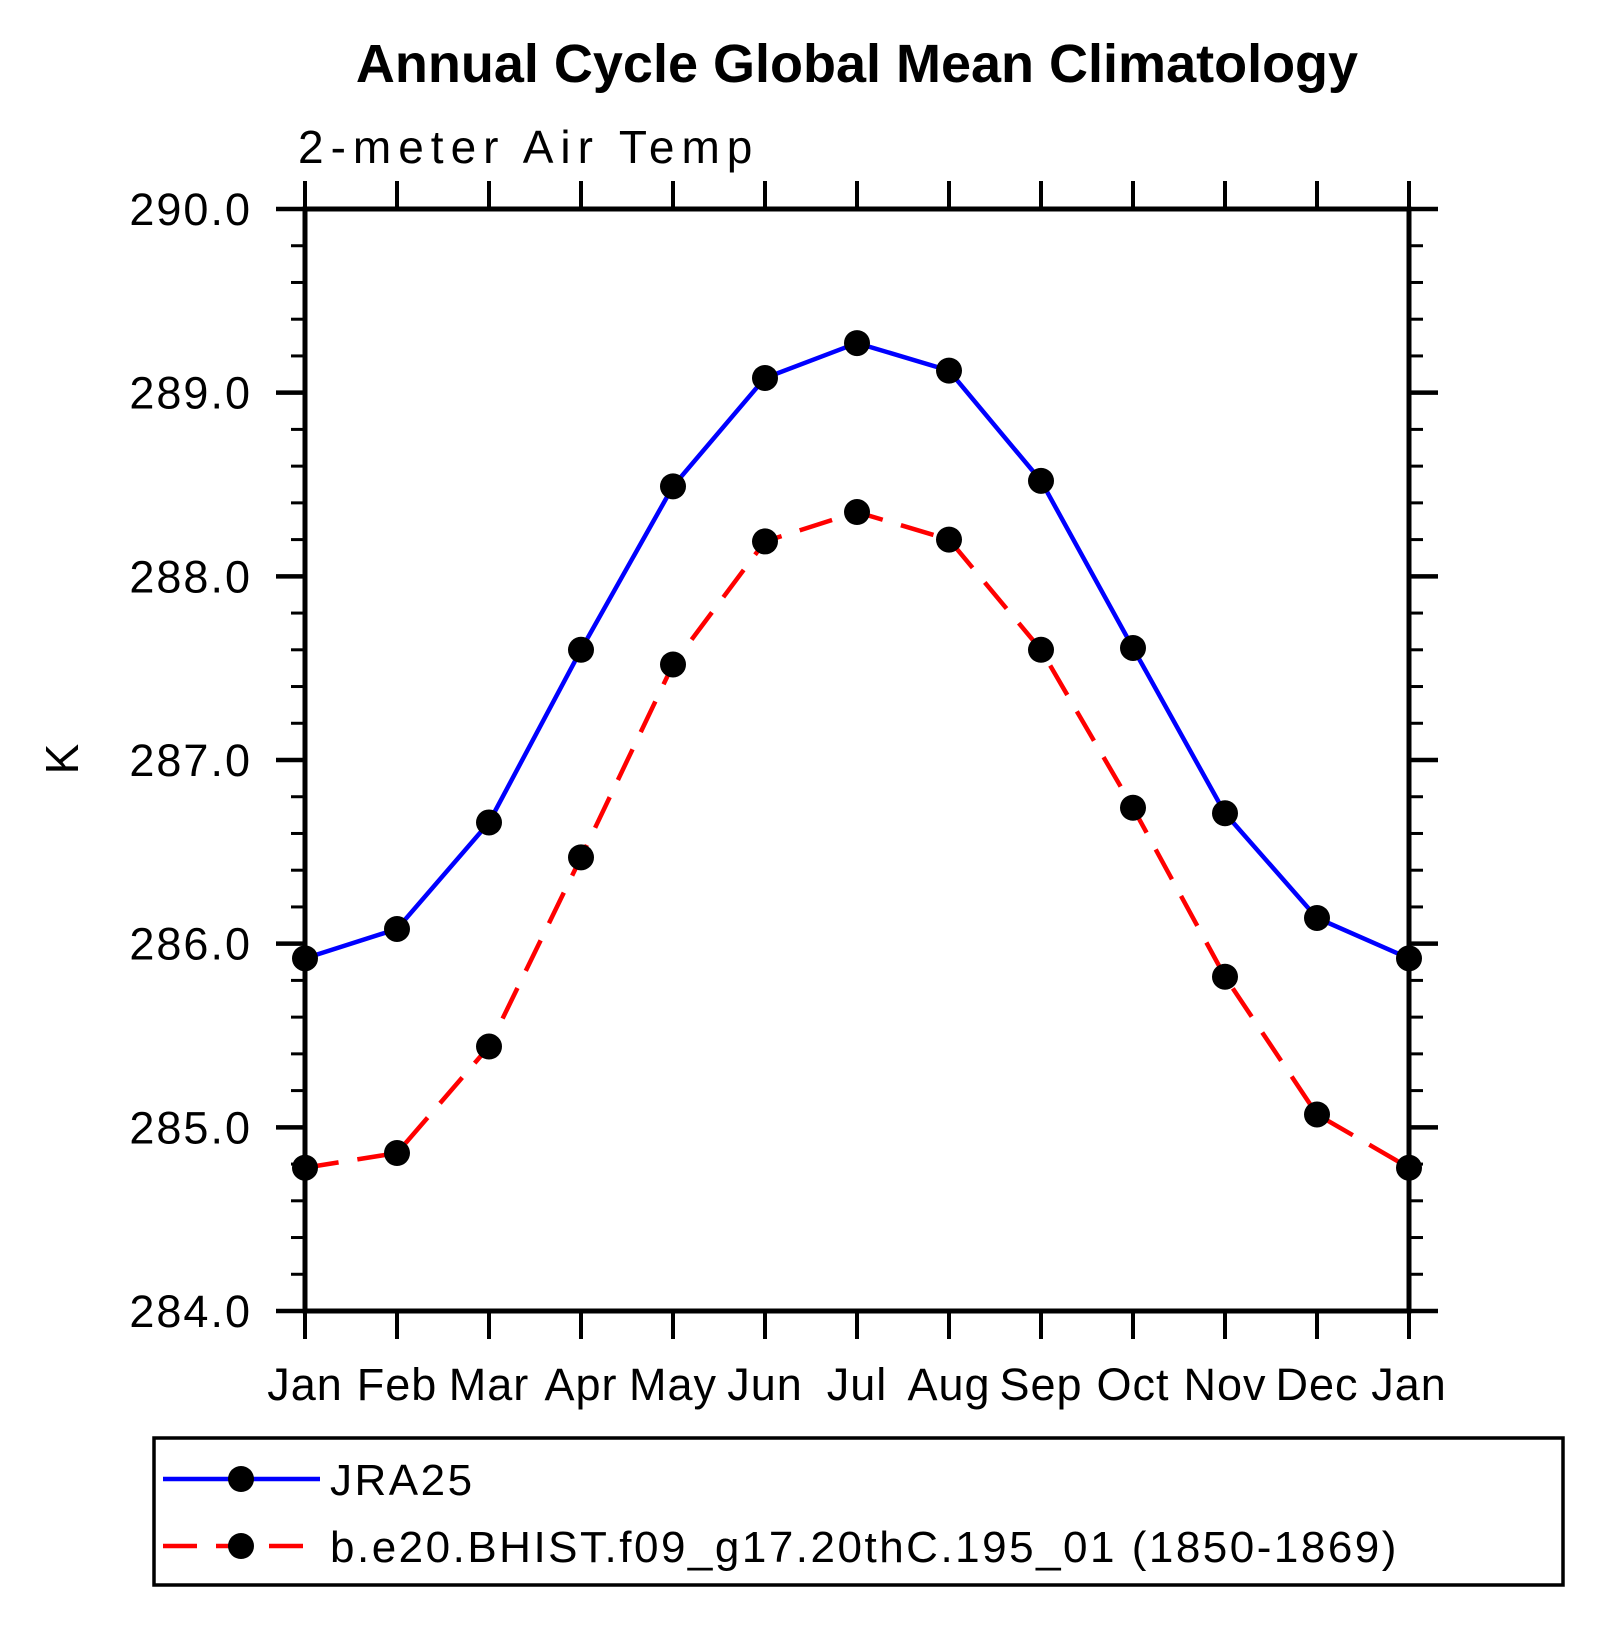 The height and width of the screenshot is (1629, 1624). Describe the element at coordinates (1224, 1384) in the screenshot. I see `x-tick-label: Nov` at that location.